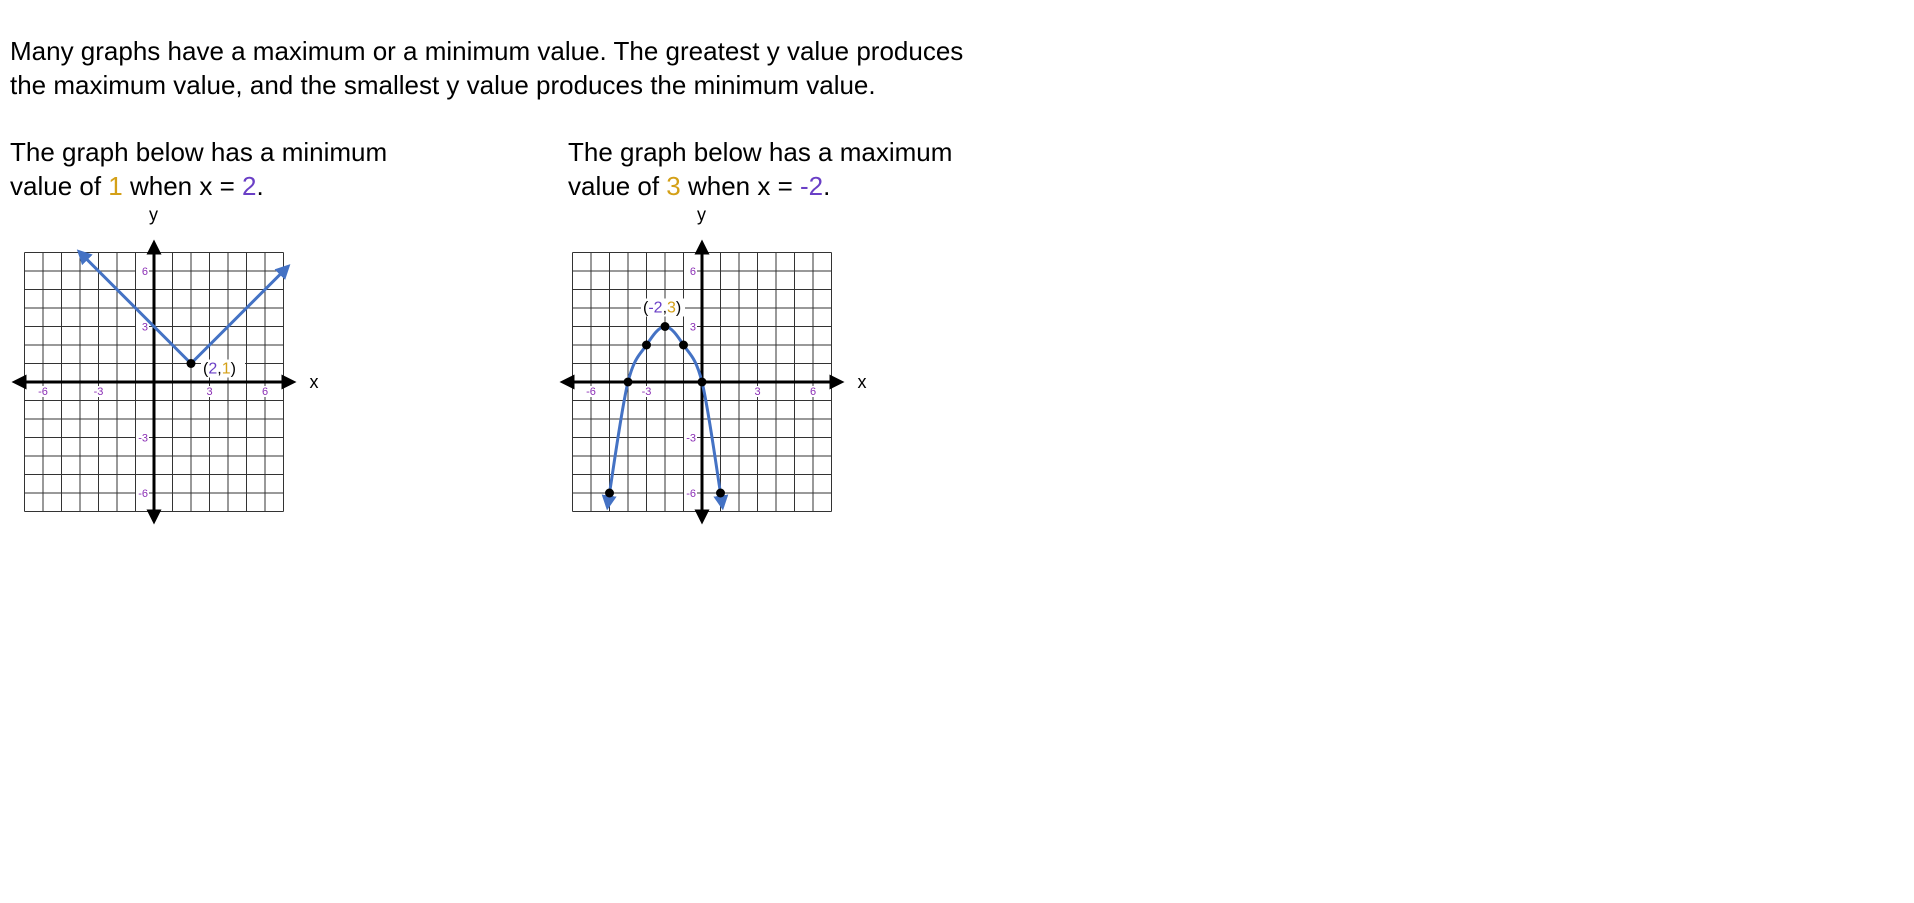  Describe the element at coordinates (673, 186) in the screenshot. I see `right-caption-max-value: 3` at that location.